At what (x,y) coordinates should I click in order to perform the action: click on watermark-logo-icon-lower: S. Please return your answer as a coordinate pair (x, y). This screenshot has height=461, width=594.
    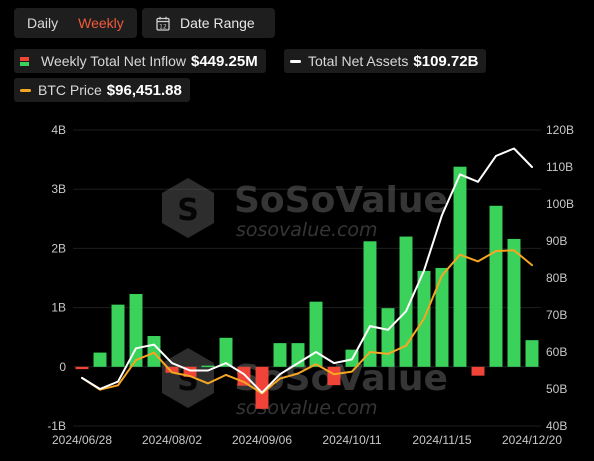
    Looking at the image, I should click on (188, 378).